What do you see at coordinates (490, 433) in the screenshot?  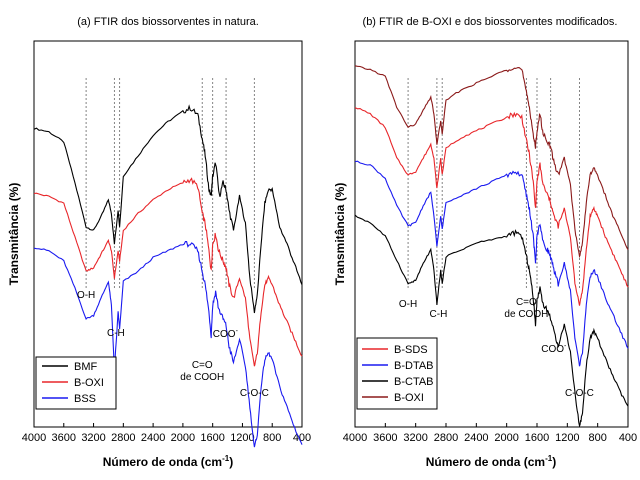 I see `panel-b-x-axis: 4000 3600 3200 2800 2400 2000 1600 1200 800 400` at bounding box center [490, 433].